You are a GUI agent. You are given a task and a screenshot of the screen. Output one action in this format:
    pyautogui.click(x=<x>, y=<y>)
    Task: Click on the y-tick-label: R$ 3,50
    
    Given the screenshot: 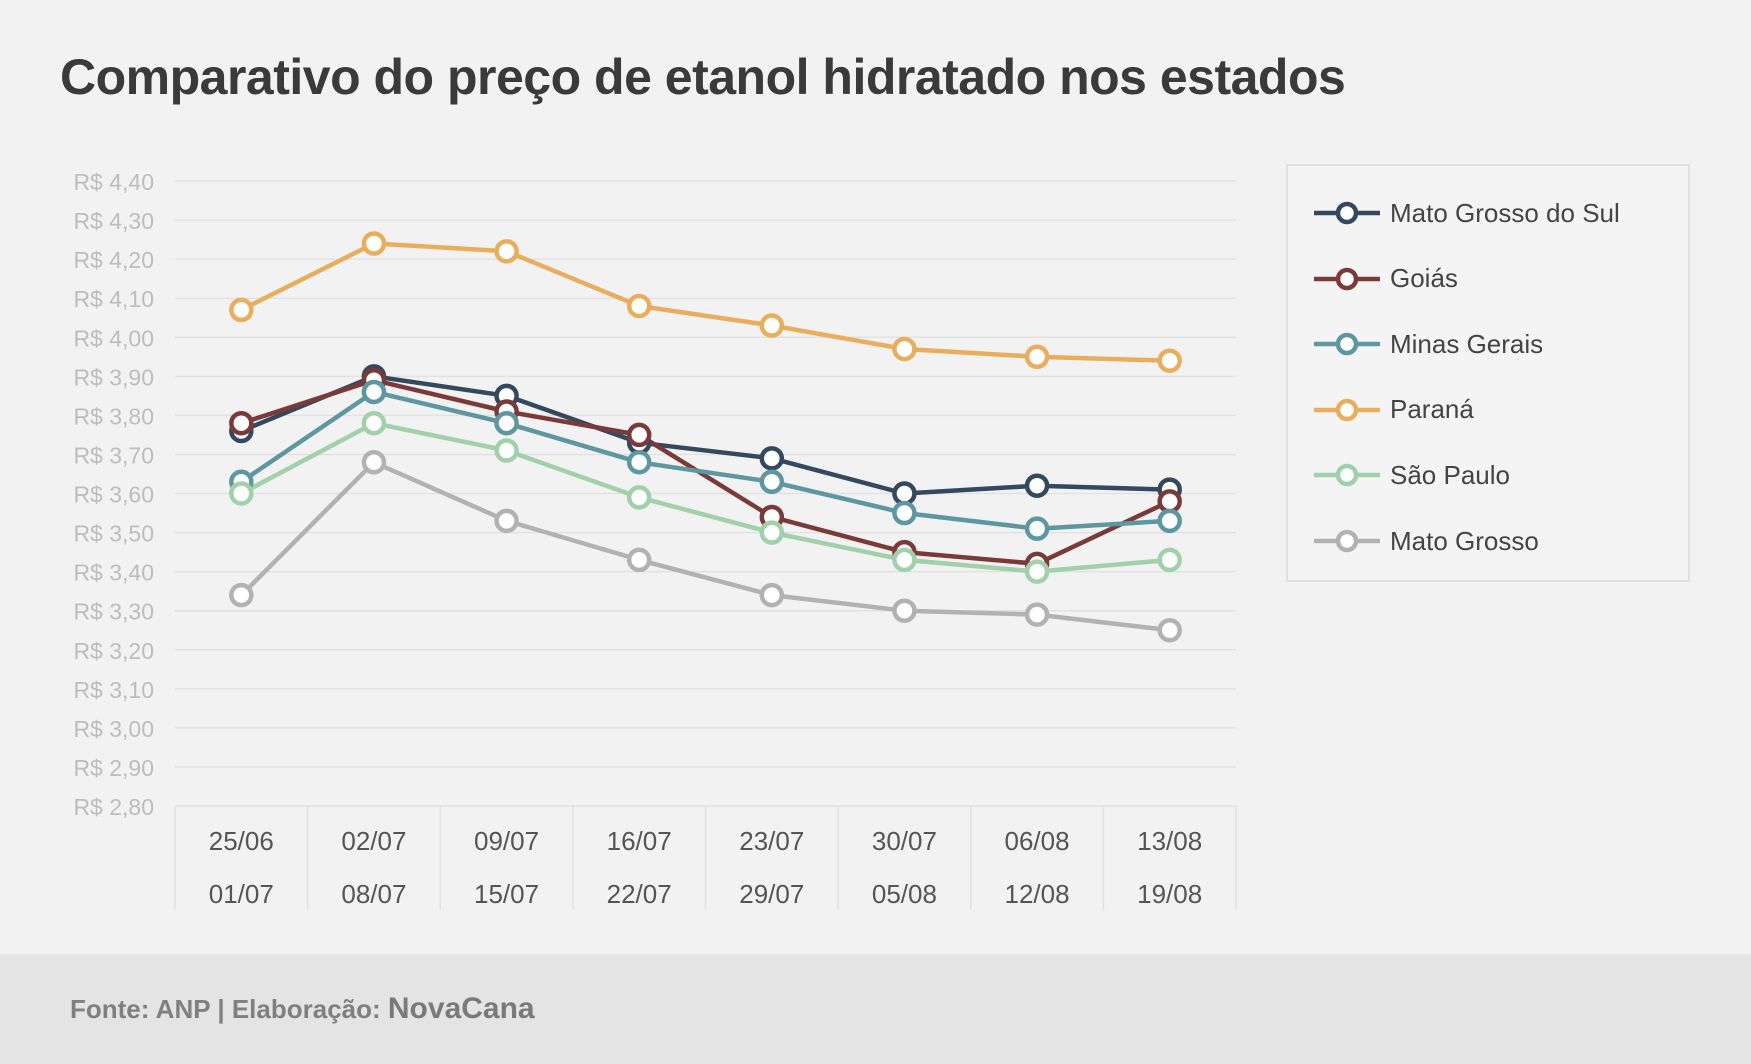 What is the action you would take?
    pyautogui.click(x=113, y=534)
    